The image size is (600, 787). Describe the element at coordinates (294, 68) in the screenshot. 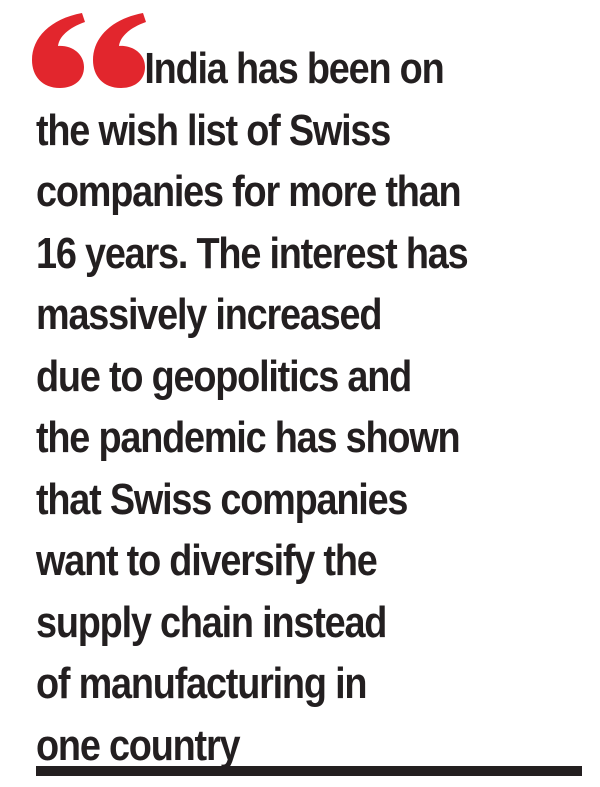

I see `quote-line: India has been on` at that location.